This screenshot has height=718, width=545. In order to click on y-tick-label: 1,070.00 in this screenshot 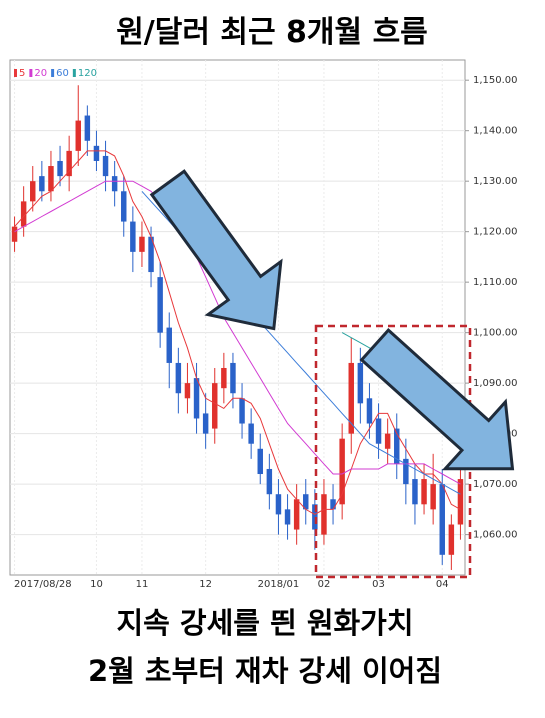, I will do `click(495, 484)`.